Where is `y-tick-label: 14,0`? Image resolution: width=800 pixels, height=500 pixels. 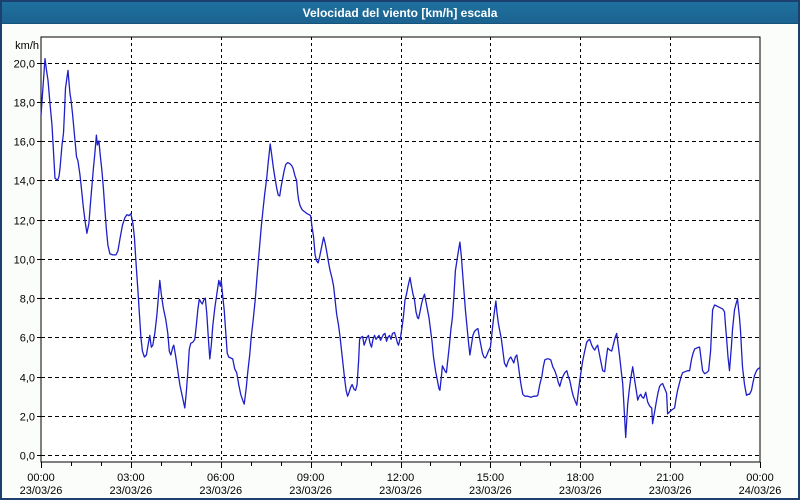
y-tick-label: 14,0 is located at coordinates (24, 182).